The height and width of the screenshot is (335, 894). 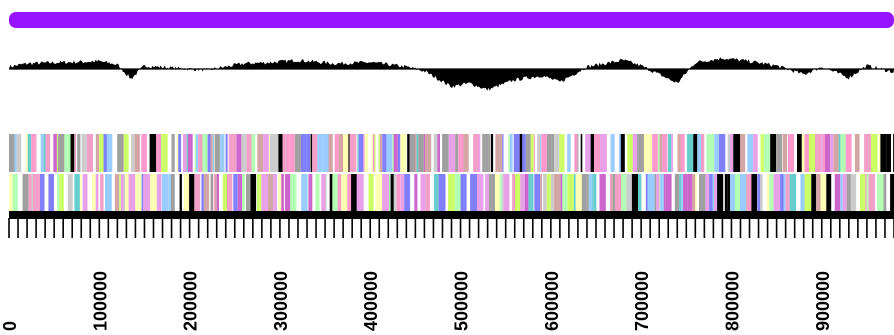 I want to click on tick-label: 700000, so click(x=642, y=301).